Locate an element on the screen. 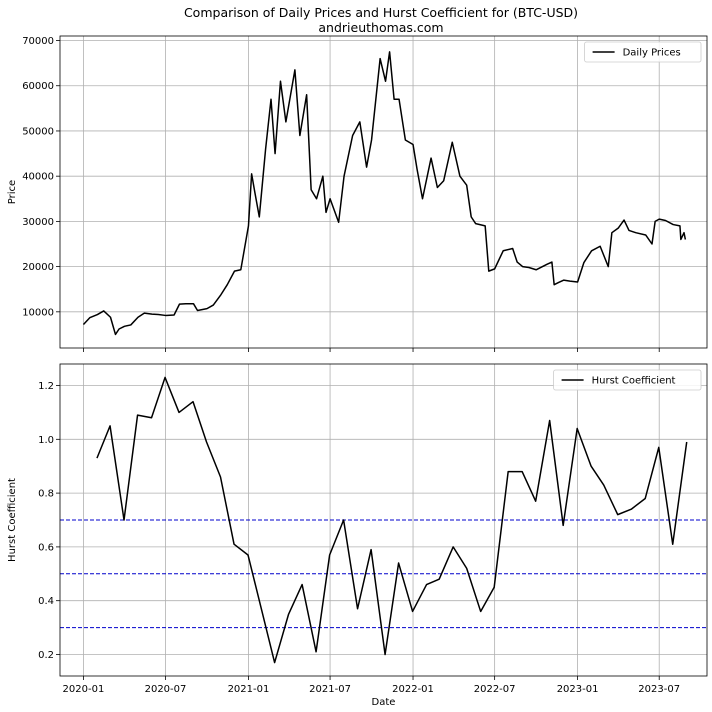  hurst-x-tick-label: 2021-01 is located at coordinates (249, 689).